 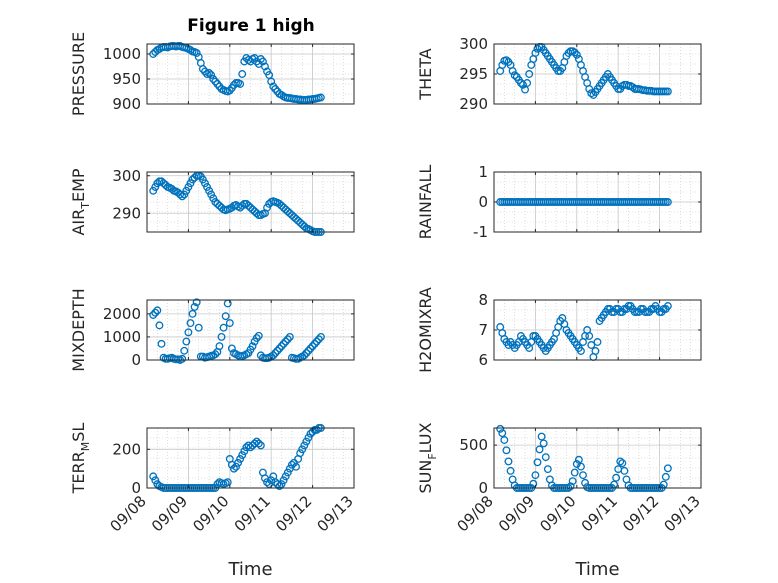 I want to click on subplot-6: 6 7 8 H2OMIXRA, so click(x=559, y=330).